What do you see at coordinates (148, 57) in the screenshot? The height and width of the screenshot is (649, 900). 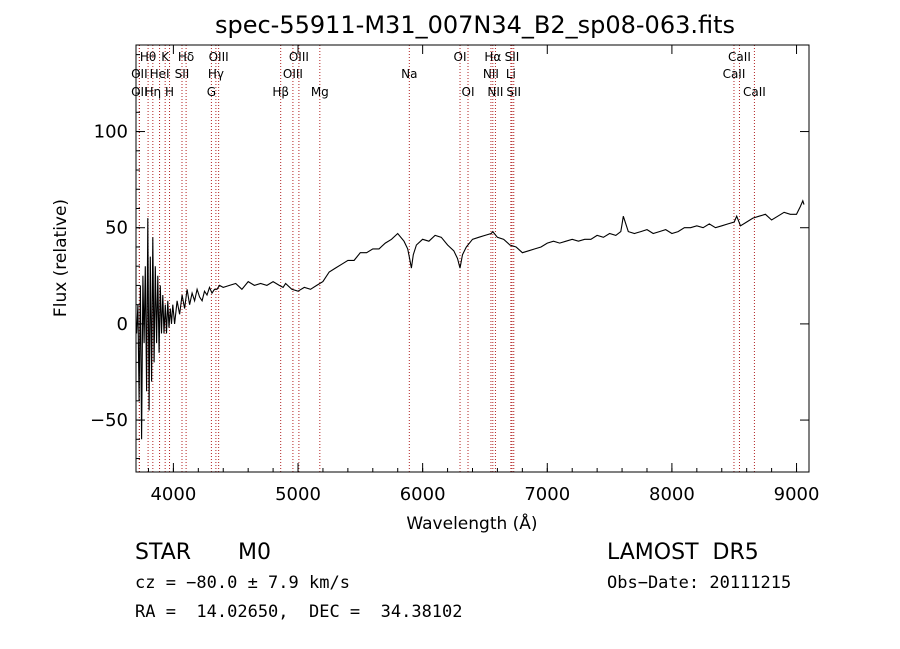 I see `line-label-hθ: Hθ` at bounding box center [148, 57].